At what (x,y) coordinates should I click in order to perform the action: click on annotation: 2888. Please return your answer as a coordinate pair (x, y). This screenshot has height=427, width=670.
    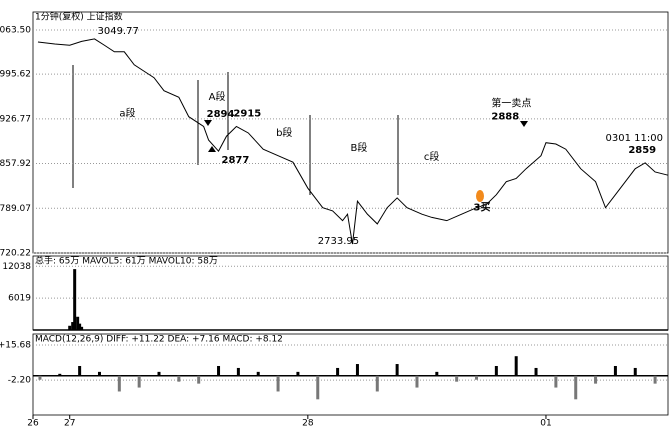
    Looking at the image, I should click on (505, 117).